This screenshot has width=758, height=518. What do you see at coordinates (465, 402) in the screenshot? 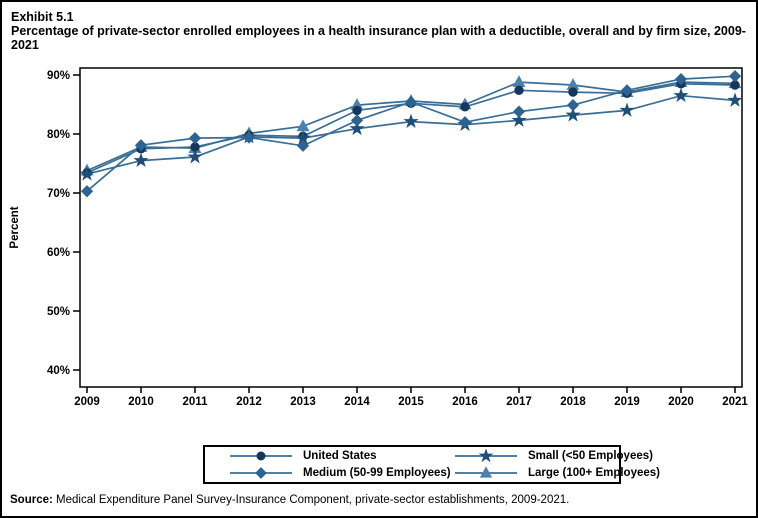
I see `x-tick-label: 2016` at bounding box center [465, 402].